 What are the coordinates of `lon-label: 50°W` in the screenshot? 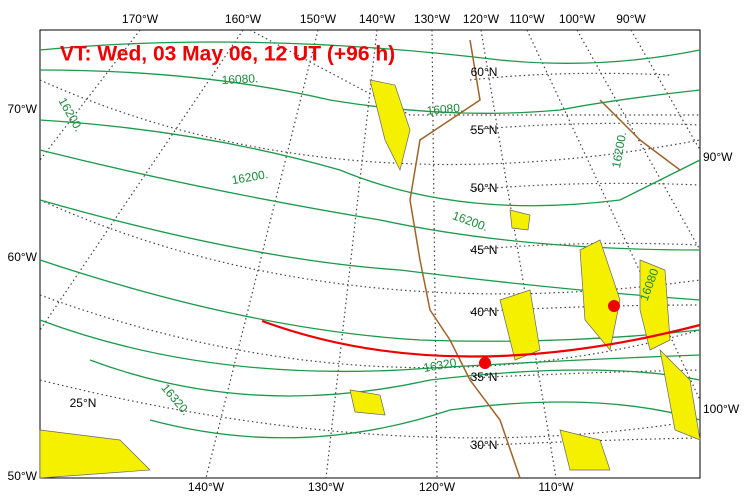 It's located at (23, 476).